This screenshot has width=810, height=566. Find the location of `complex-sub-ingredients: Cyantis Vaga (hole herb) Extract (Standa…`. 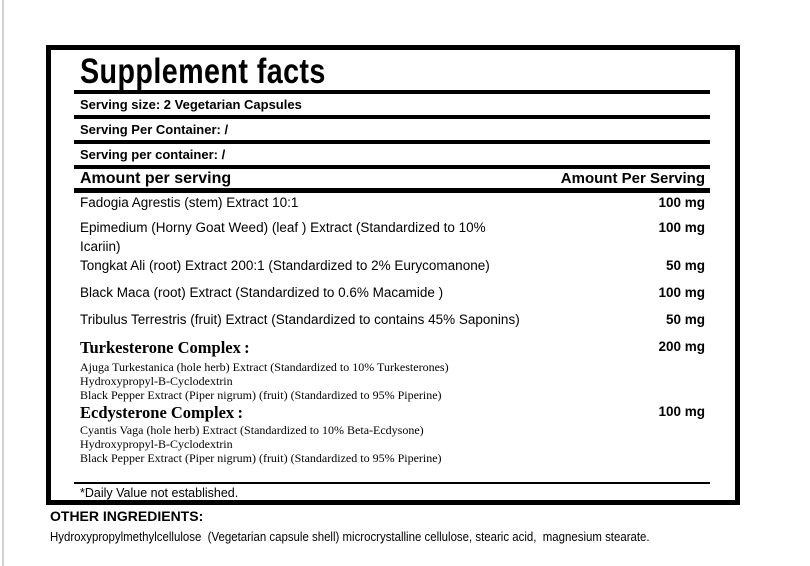

complex-sub-ingredients: Cyantis Vaga (hole herb) Extract (Standa… is located at coordinates (393, 444).